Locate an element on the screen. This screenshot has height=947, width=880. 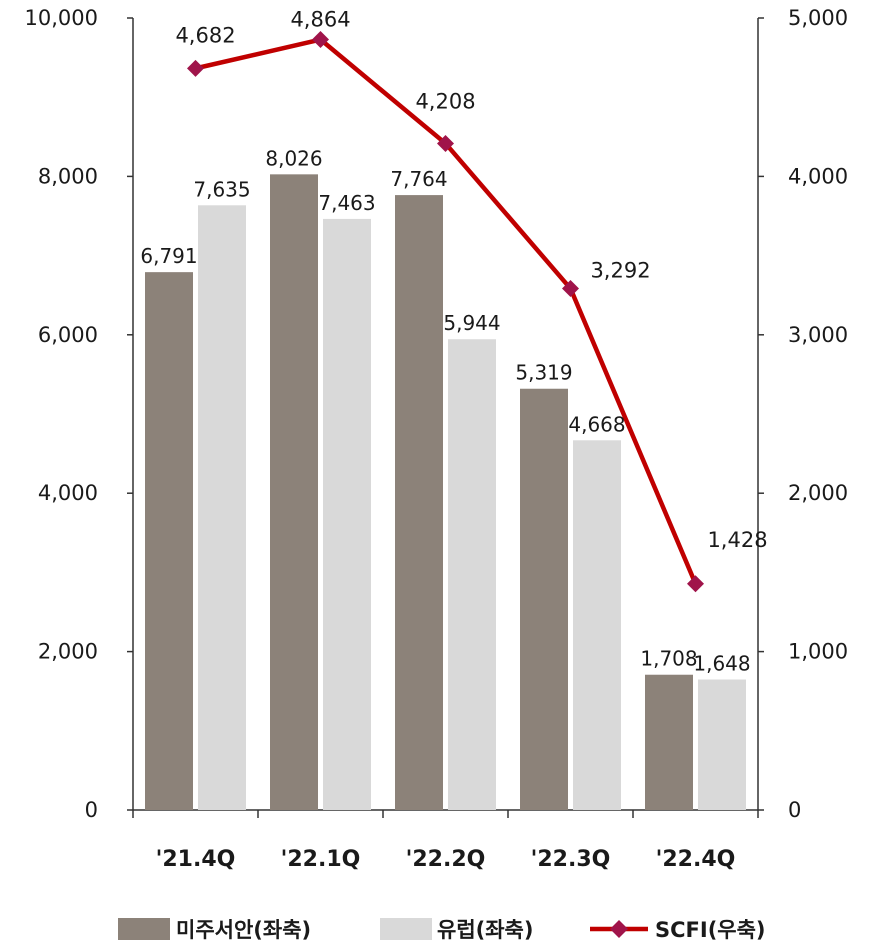
right-tick-label: 0 is located at coordinates (794, 810).